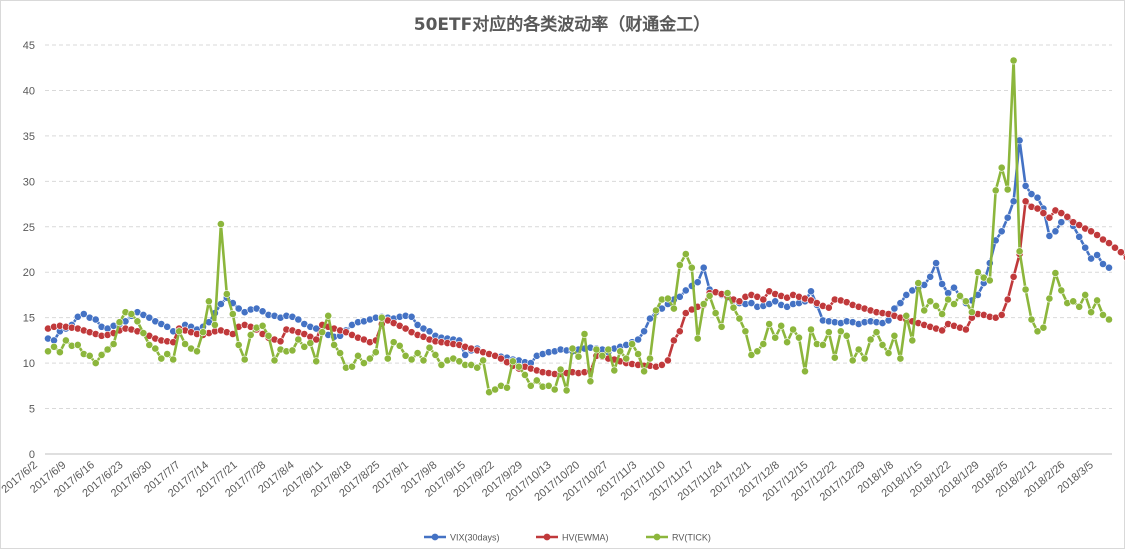  Describe the element at coordinates (585, 538) in the screenshot. I see `legend-label: HV(EWMA)` at that location.